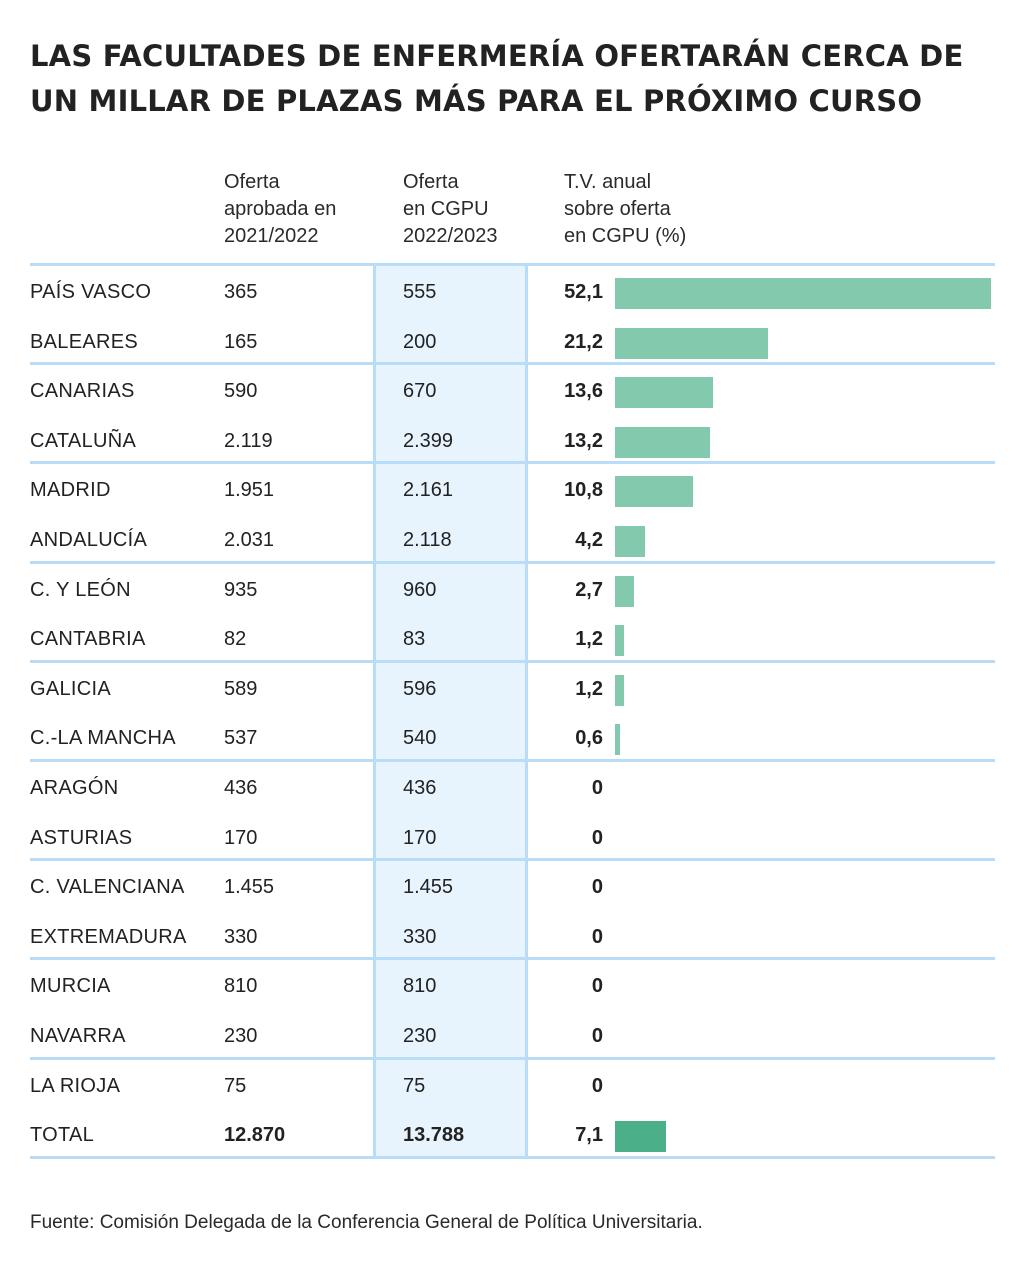  I want to click on oferta-2022-2023-value: 670, so click(420, 391).